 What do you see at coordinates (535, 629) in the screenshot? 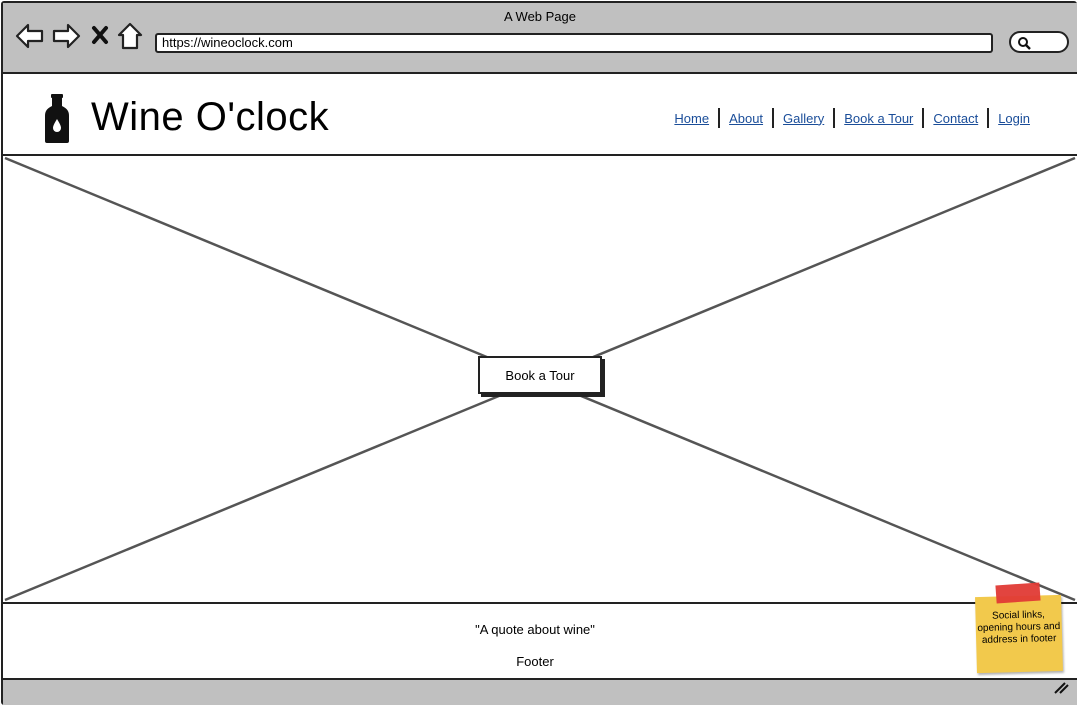
I see `footer-quote: "A quote about wine"` at bounding box center [535, 629].